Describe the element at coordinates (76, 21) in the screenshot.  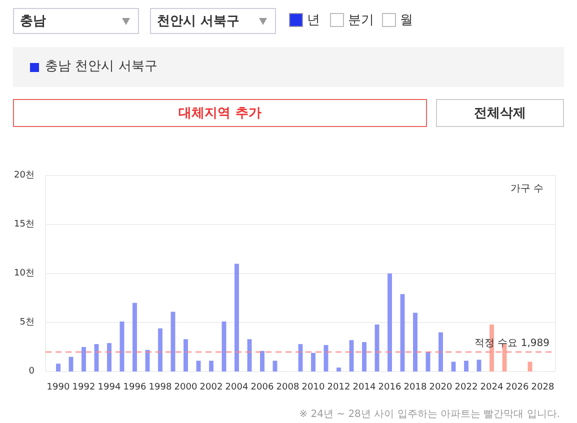
I see `text: 충남` at that location.